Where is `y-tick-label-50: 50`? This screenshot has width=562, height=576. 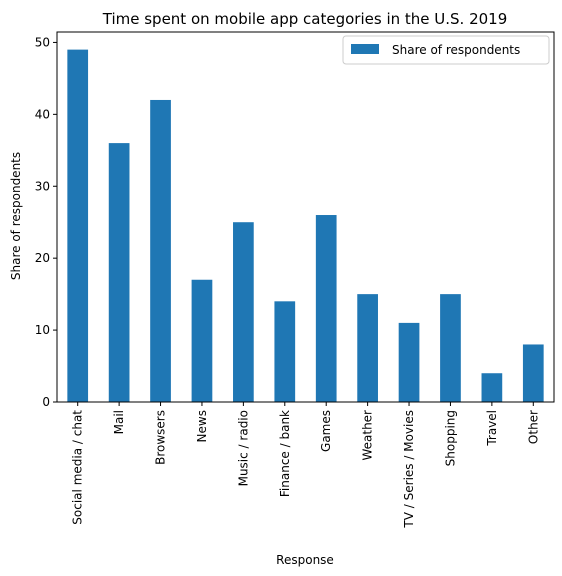 y-tick-label-50: 50 is located at coordinates (42, 42).